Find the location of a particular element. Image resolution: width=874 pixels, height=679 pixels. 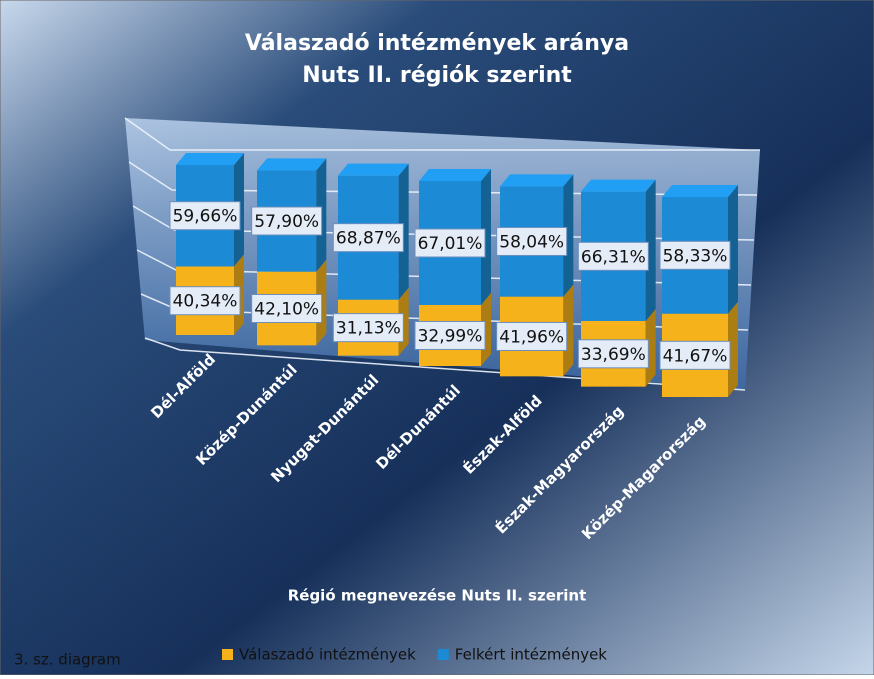

data-label: 59,66% is located at coordinates (205, 217).